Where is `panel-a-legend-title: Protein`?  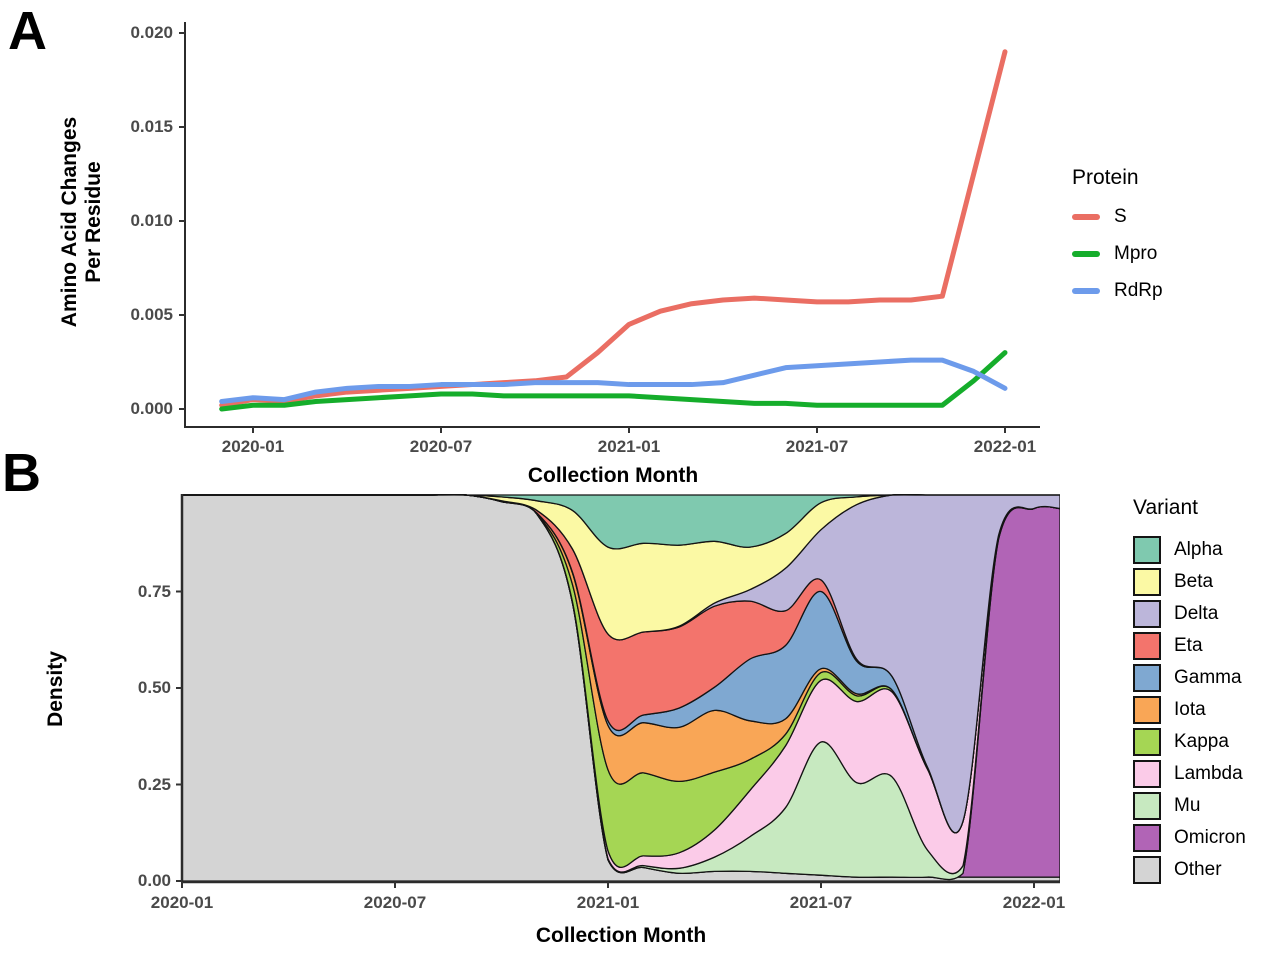
panel-a-legend-title: Protein is located at coordinates (1105, 177).